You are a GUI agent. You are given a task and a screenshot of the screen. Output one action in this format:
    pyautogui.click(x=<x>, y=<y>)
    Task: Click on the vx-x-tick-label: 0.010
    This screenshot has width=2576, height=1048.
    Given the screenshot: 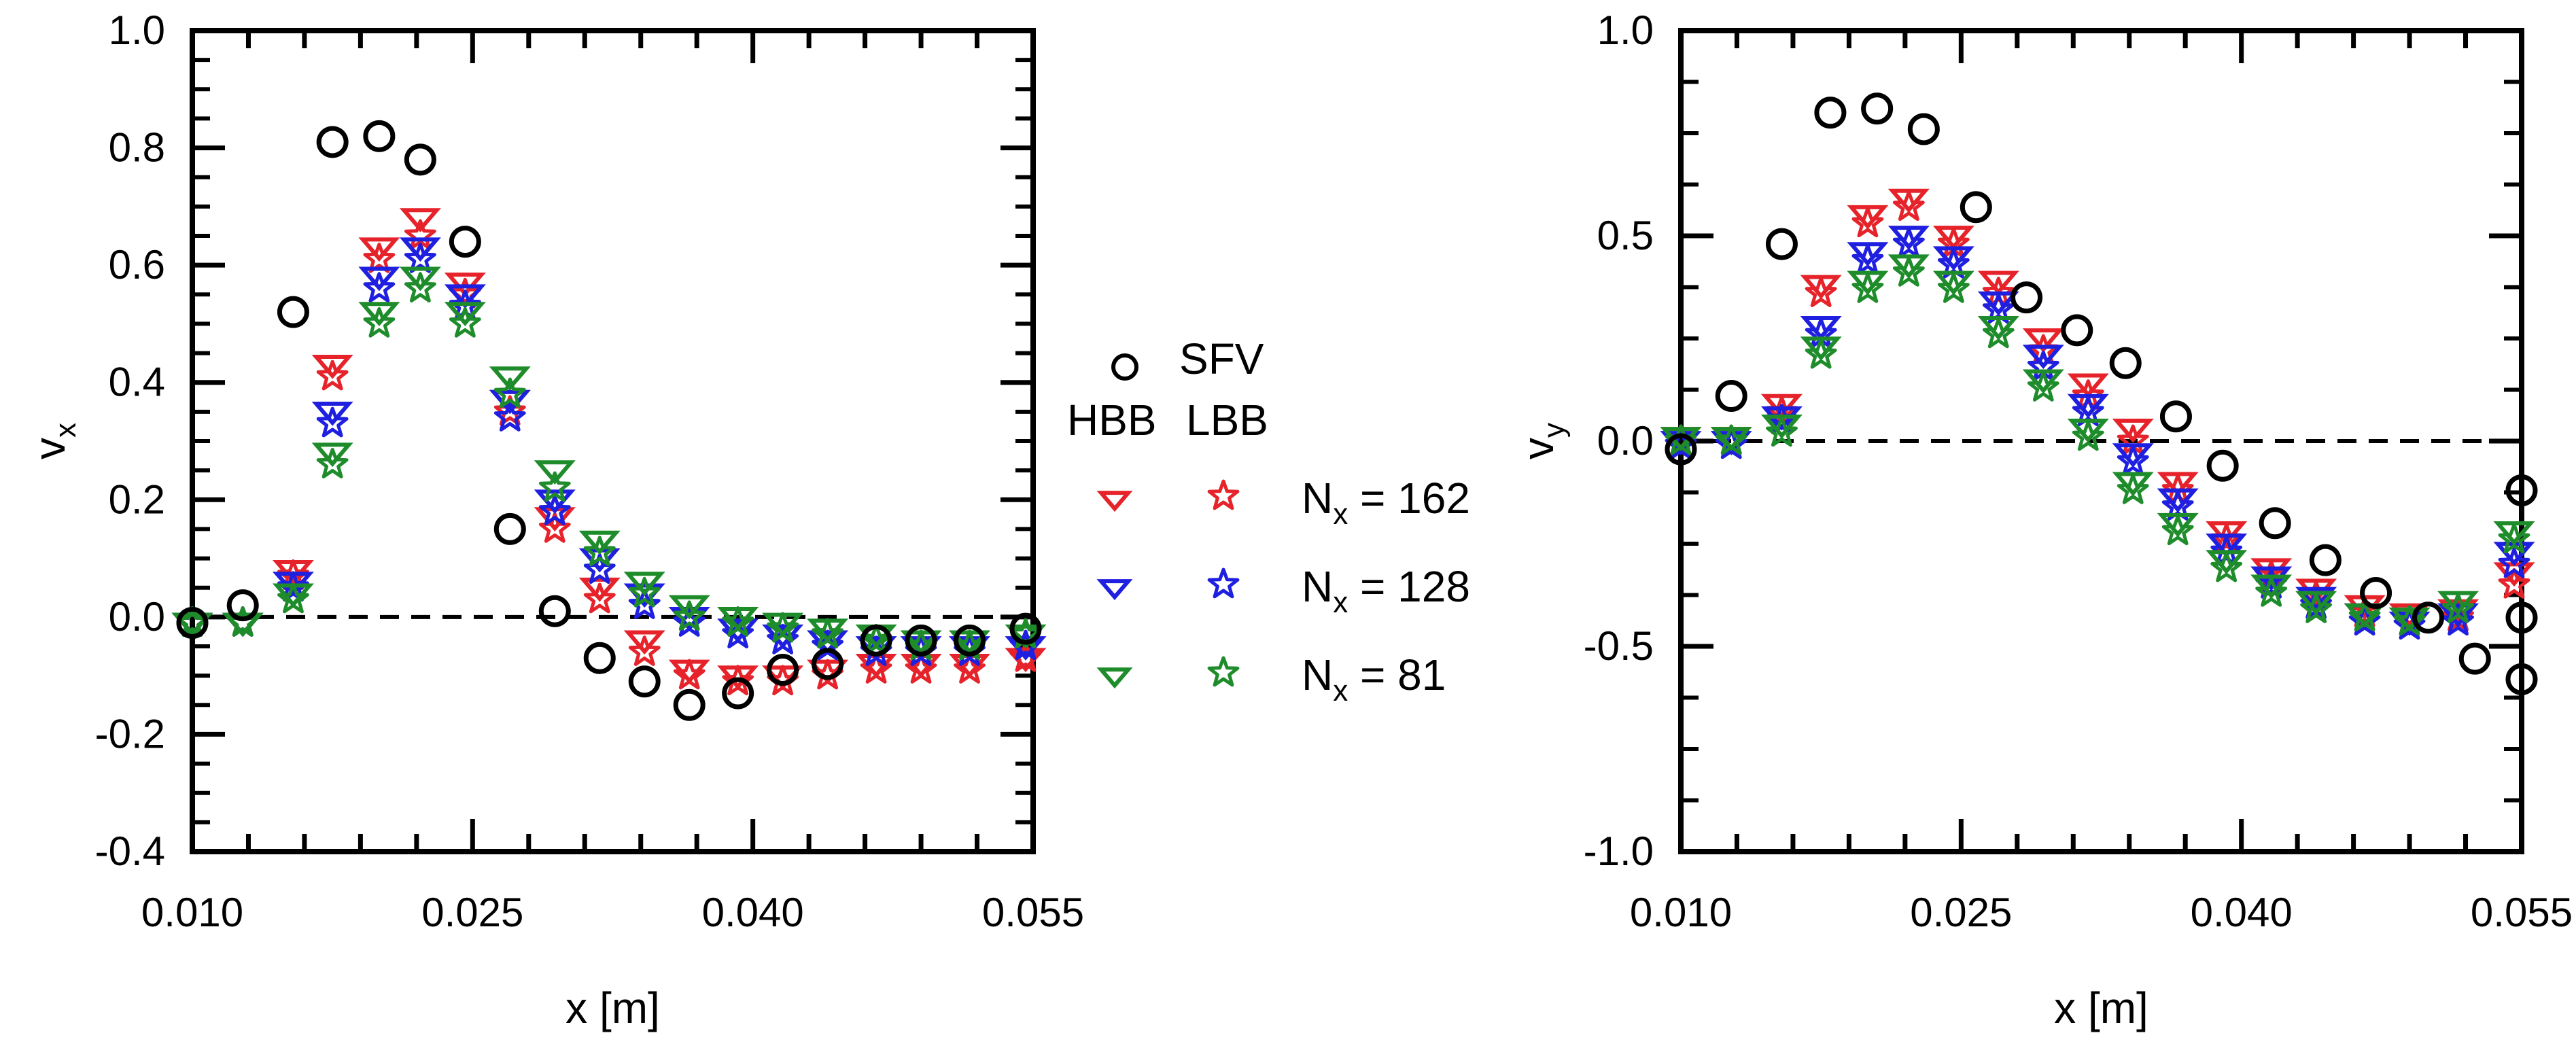 What is the action you would take?
    pyautogui.click(x=192, y=912)
    